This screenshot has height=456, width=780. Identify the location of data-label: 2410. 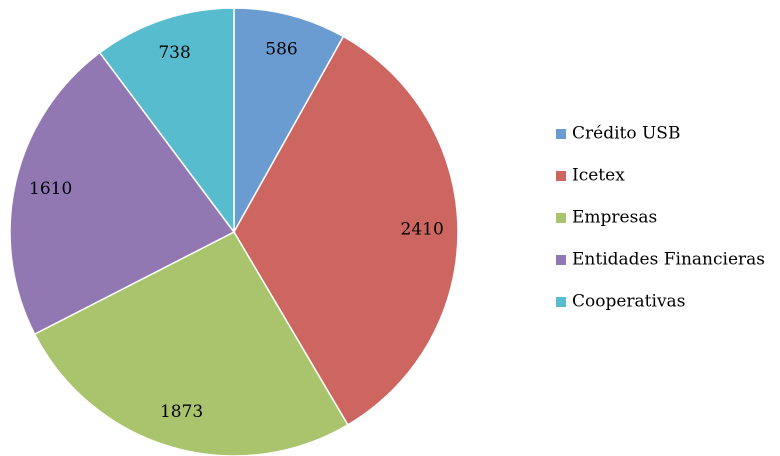
(422, 229).